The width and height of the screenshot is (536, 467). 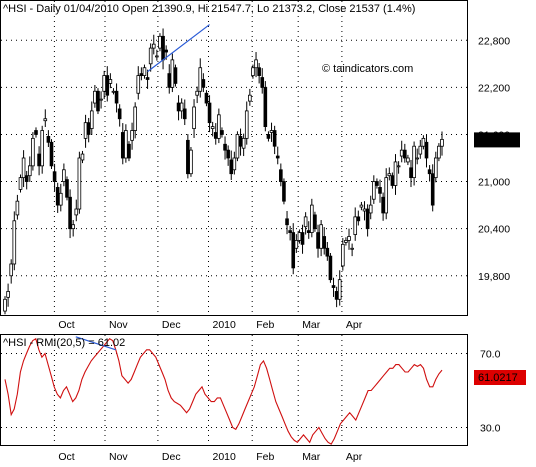 I want to click on last-price-tag: 21,537, so click(x=497, y=140).